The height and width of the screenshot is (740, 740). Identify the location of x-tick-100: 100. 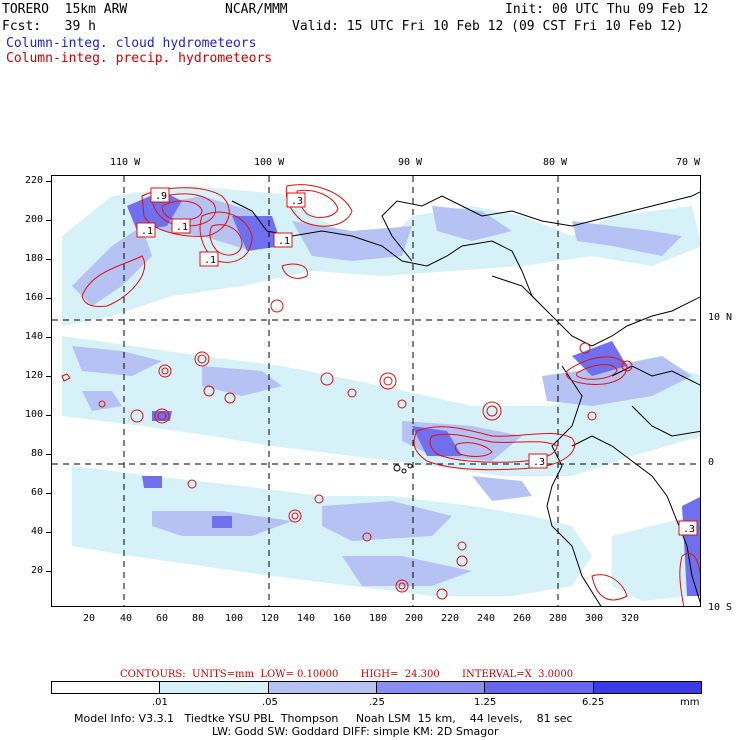
(234, 618).